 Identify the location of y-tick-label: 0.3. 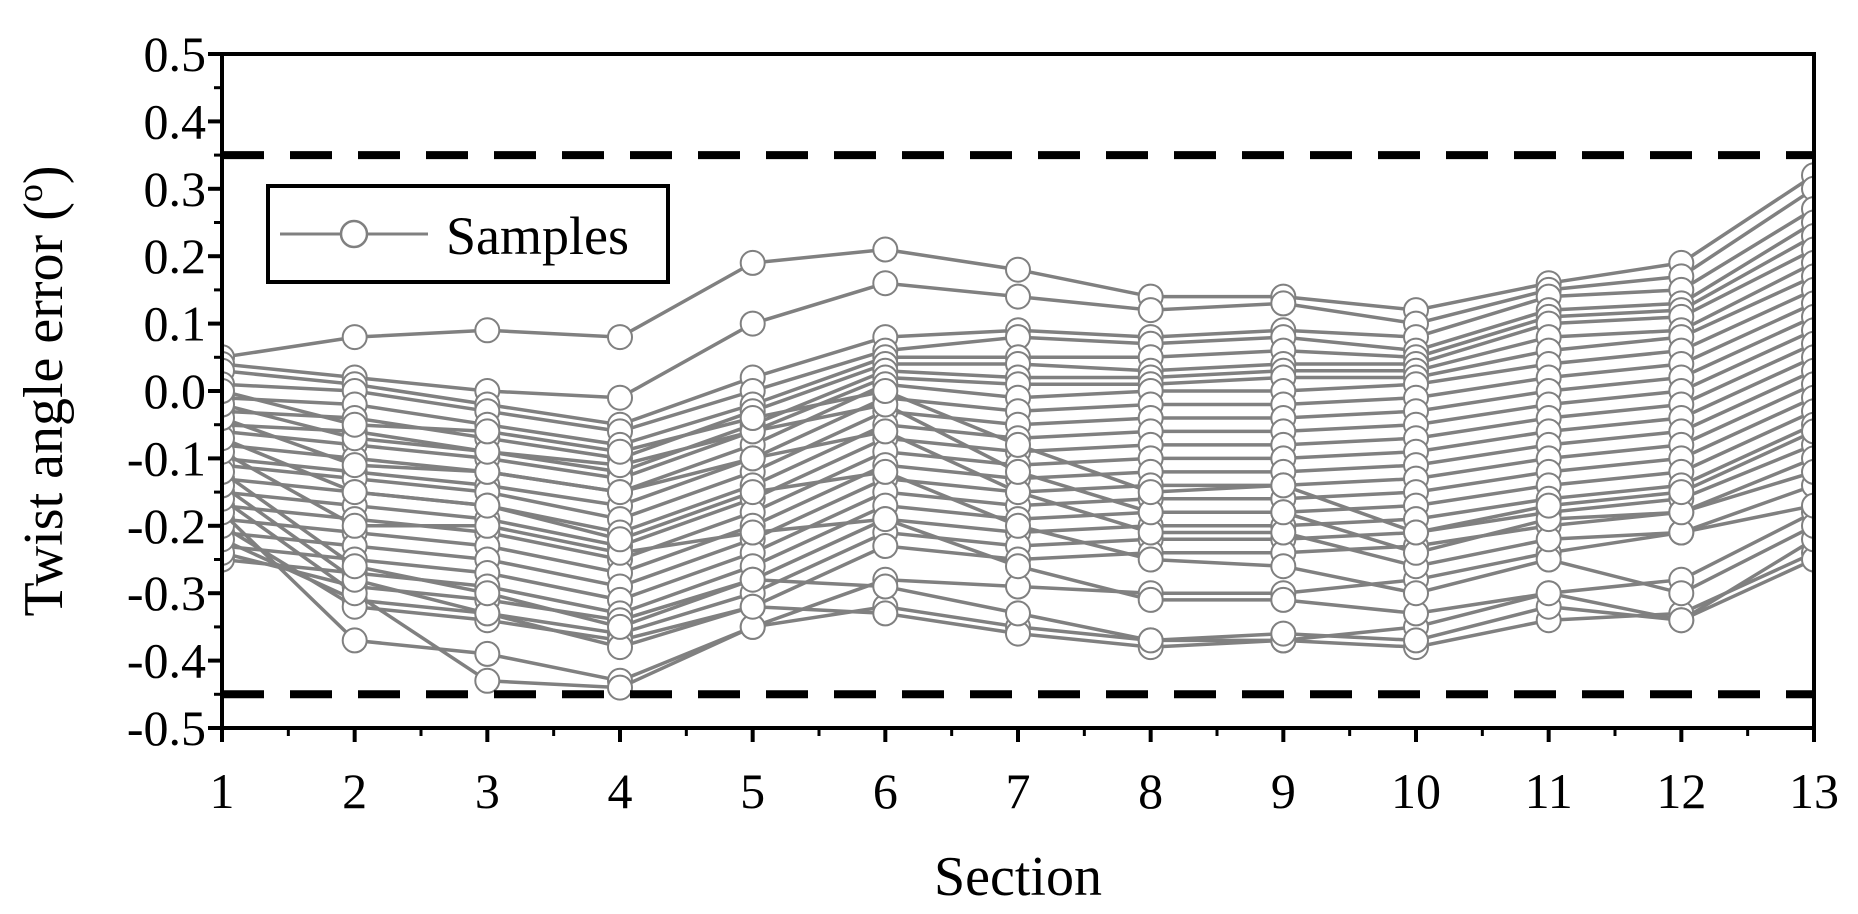
(175, 189).